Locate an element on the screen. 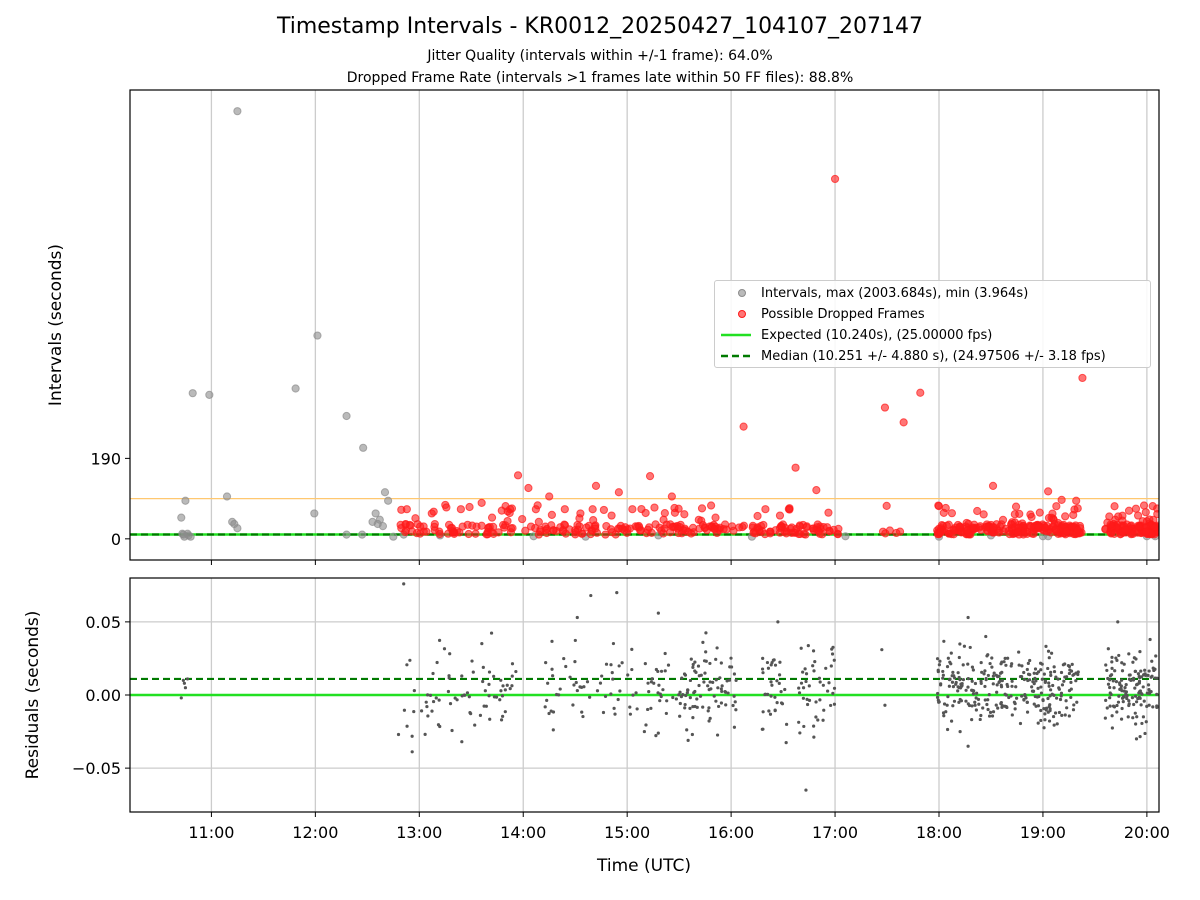 The height and width of the screenshot is (900, 1200). interval-point is located at coordinates (385, 492).